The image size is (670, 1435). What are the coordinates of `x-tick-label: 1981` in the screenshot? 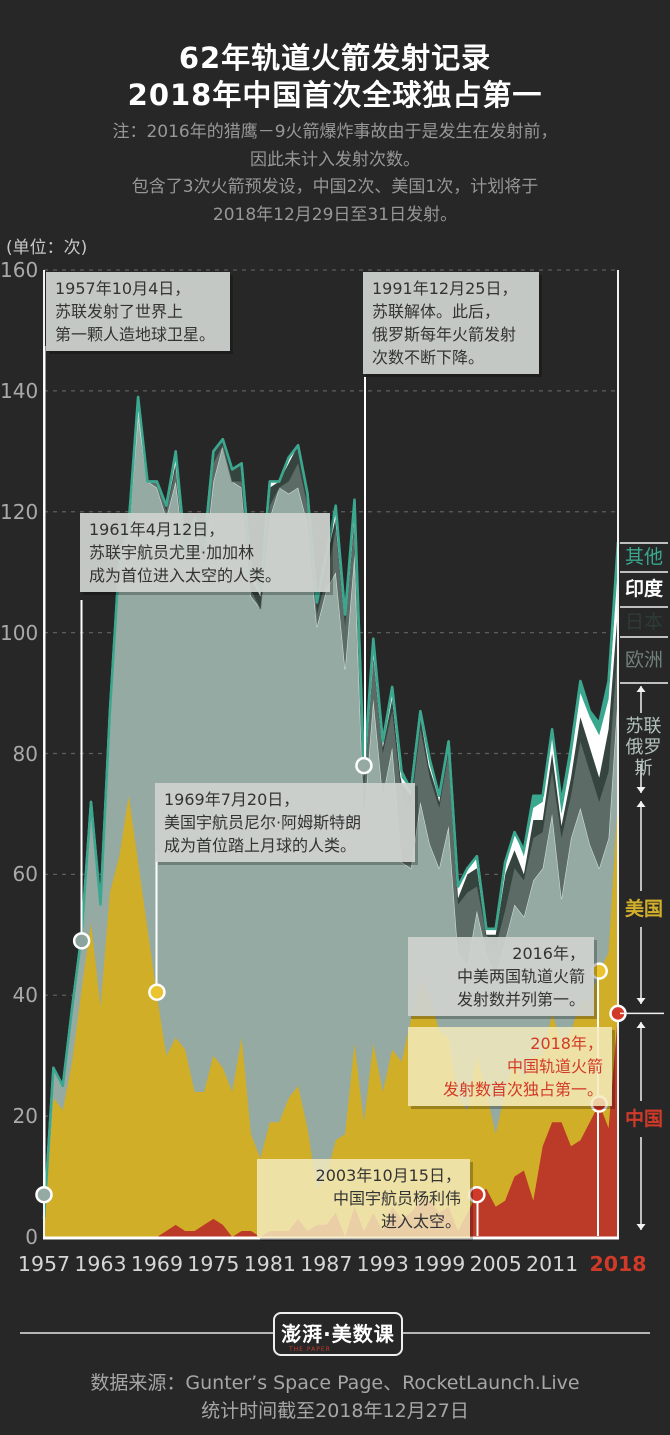 It's located at (269, 1264).